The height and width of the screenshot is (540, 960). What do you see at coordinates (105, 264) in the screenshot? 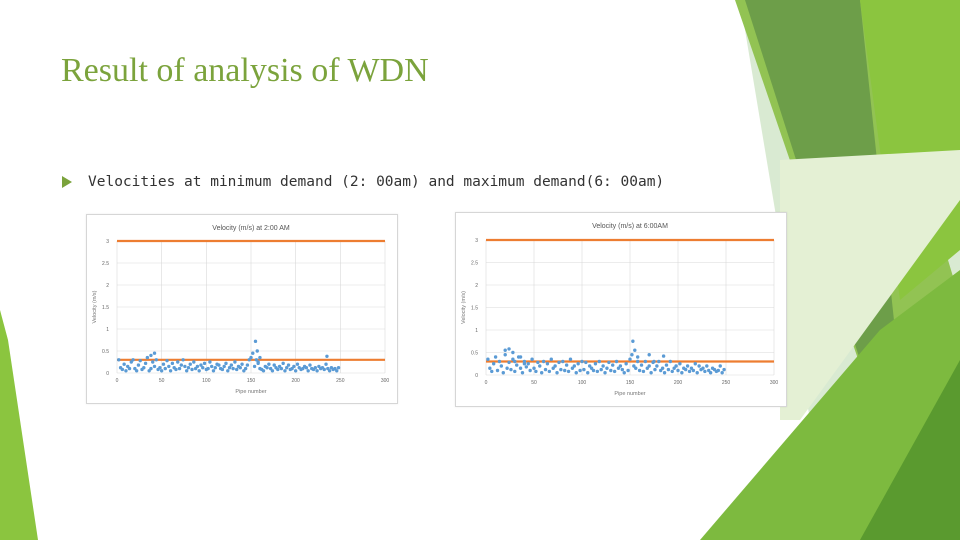
I see `y-tick-label: 2.5` at bounding box center [105, 264].